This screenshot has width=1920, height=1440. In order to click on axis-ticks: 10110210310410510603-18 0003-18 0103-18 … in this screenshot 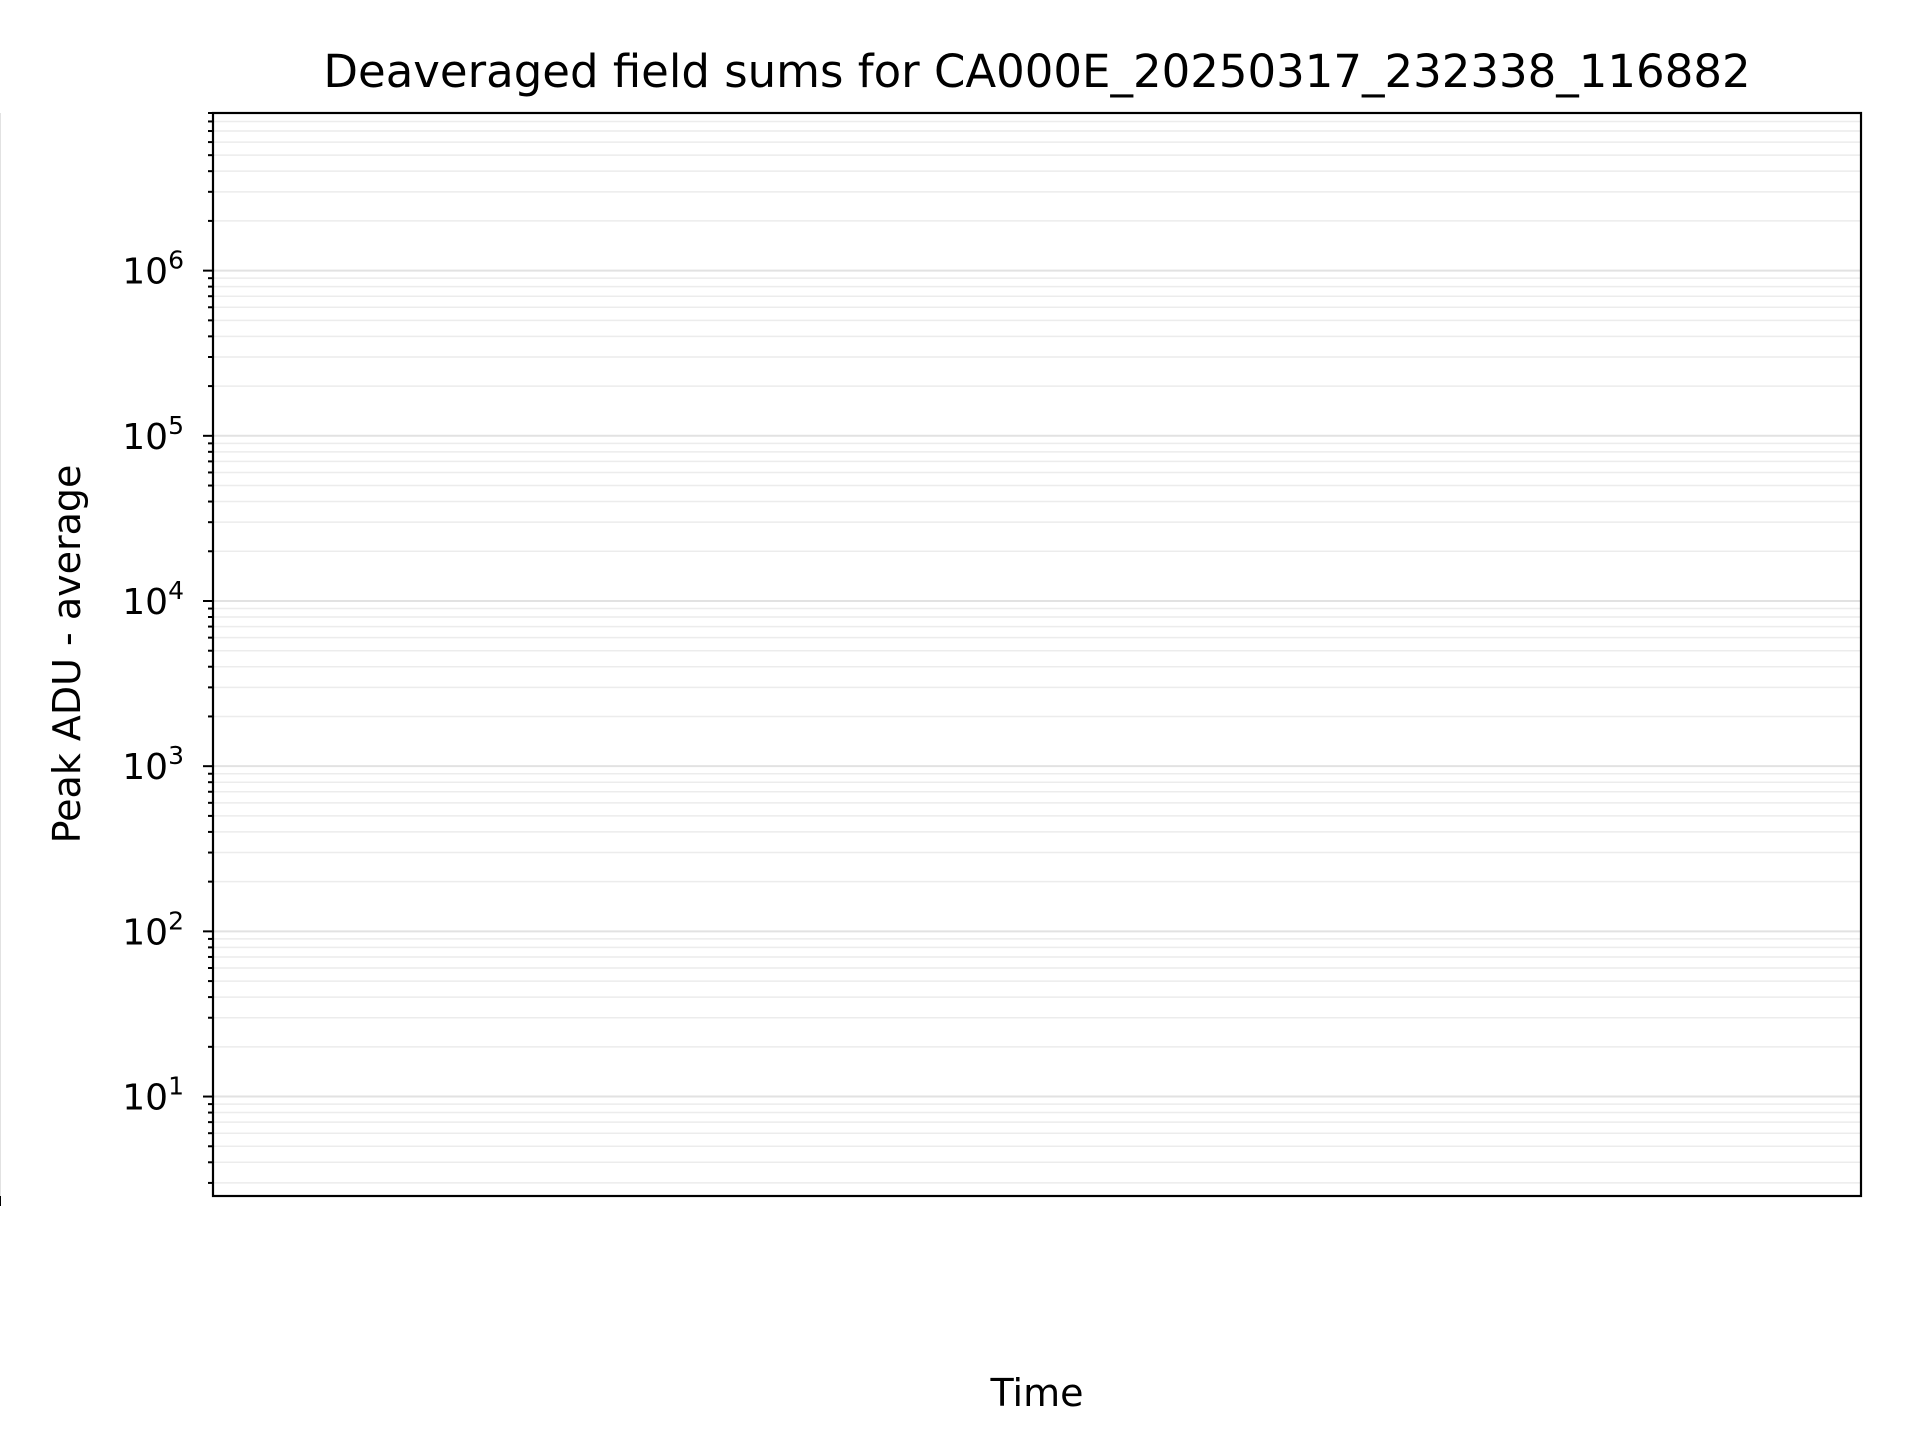, I will do `click(106, 659)`.